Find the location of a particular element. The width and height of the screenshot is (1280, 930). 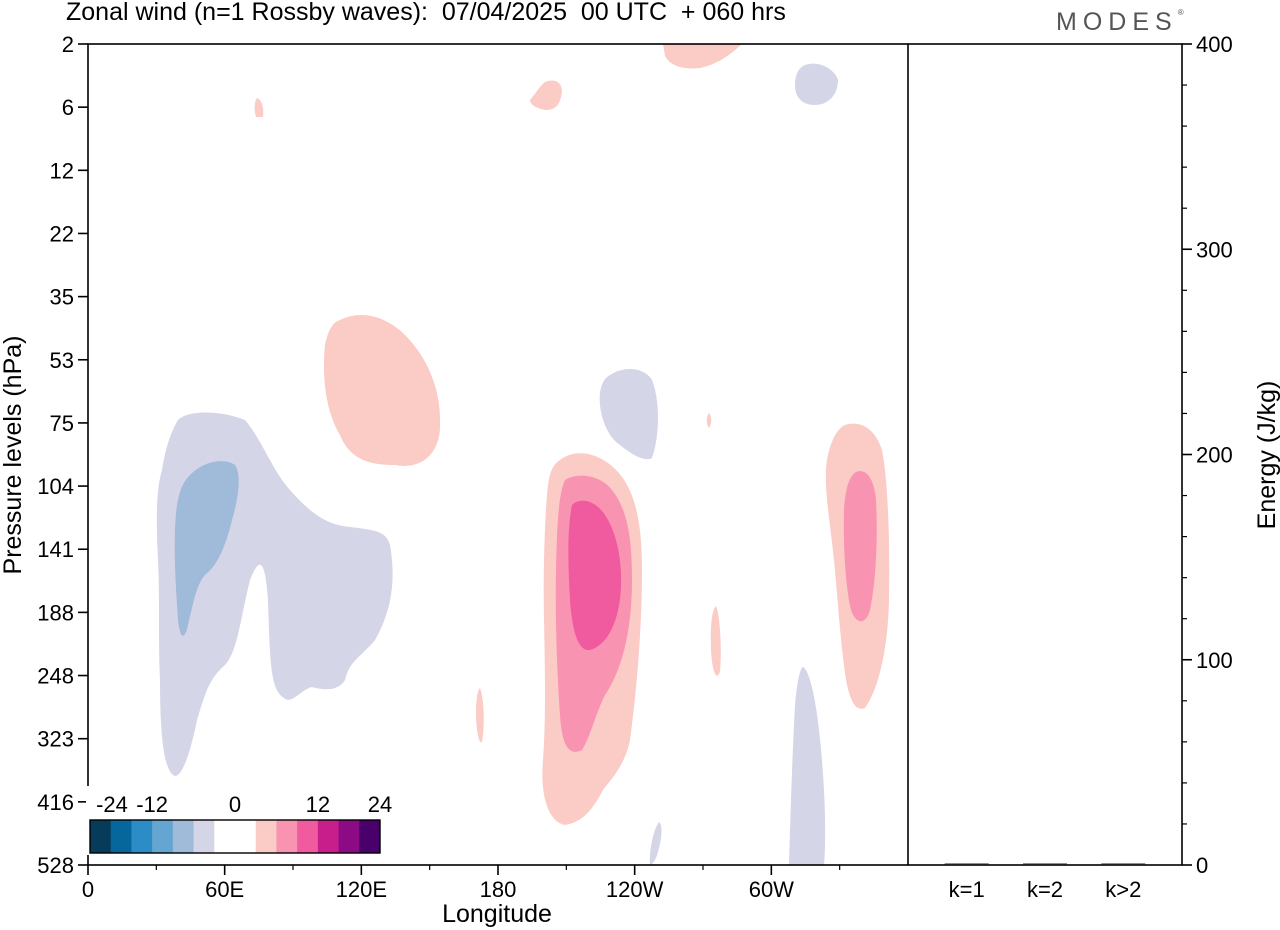

colorbar-label: 24 is located at coordinates (380, 804).